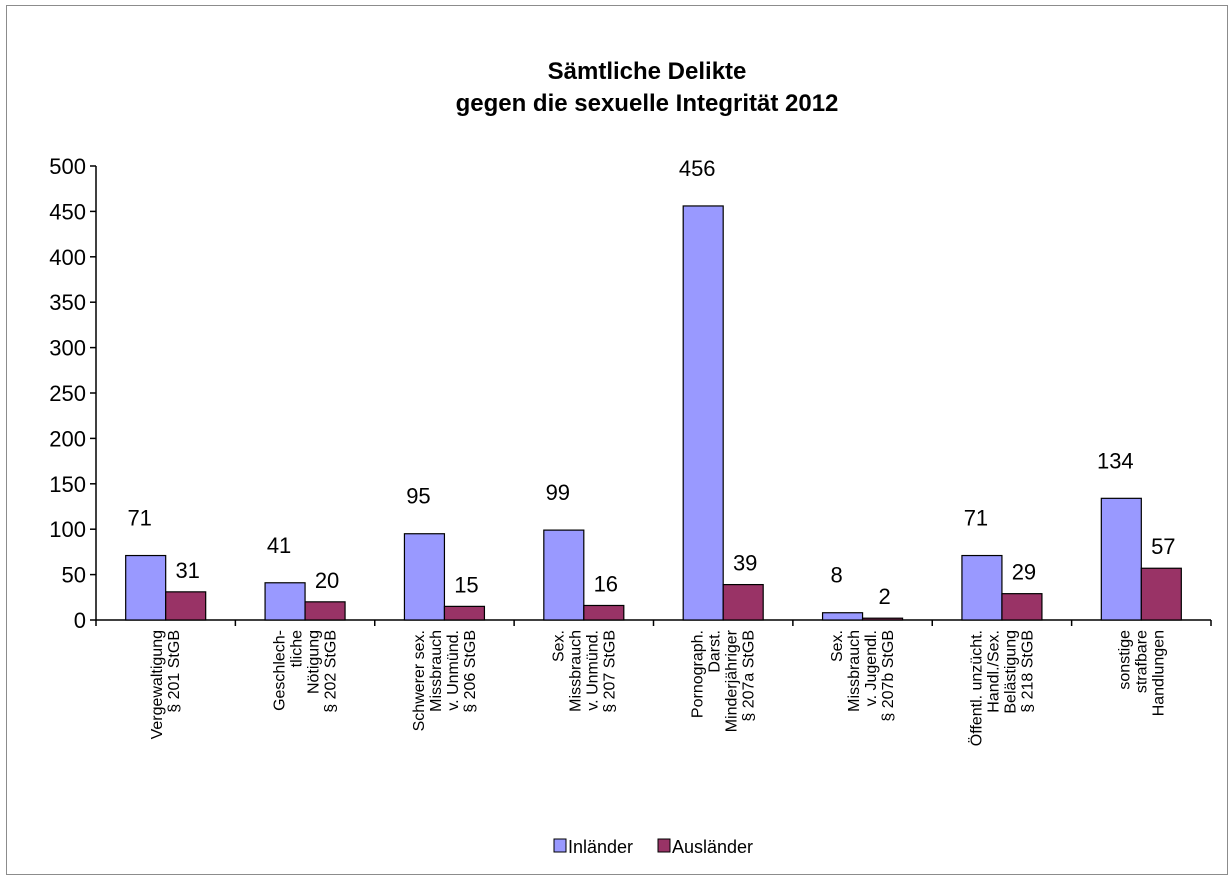 The height and width of the screenshot is (881, 1230). Describe the element at coordinates (647, 71) in the screenshot. I see `title-line: Sämtliche Delikte` at that location.